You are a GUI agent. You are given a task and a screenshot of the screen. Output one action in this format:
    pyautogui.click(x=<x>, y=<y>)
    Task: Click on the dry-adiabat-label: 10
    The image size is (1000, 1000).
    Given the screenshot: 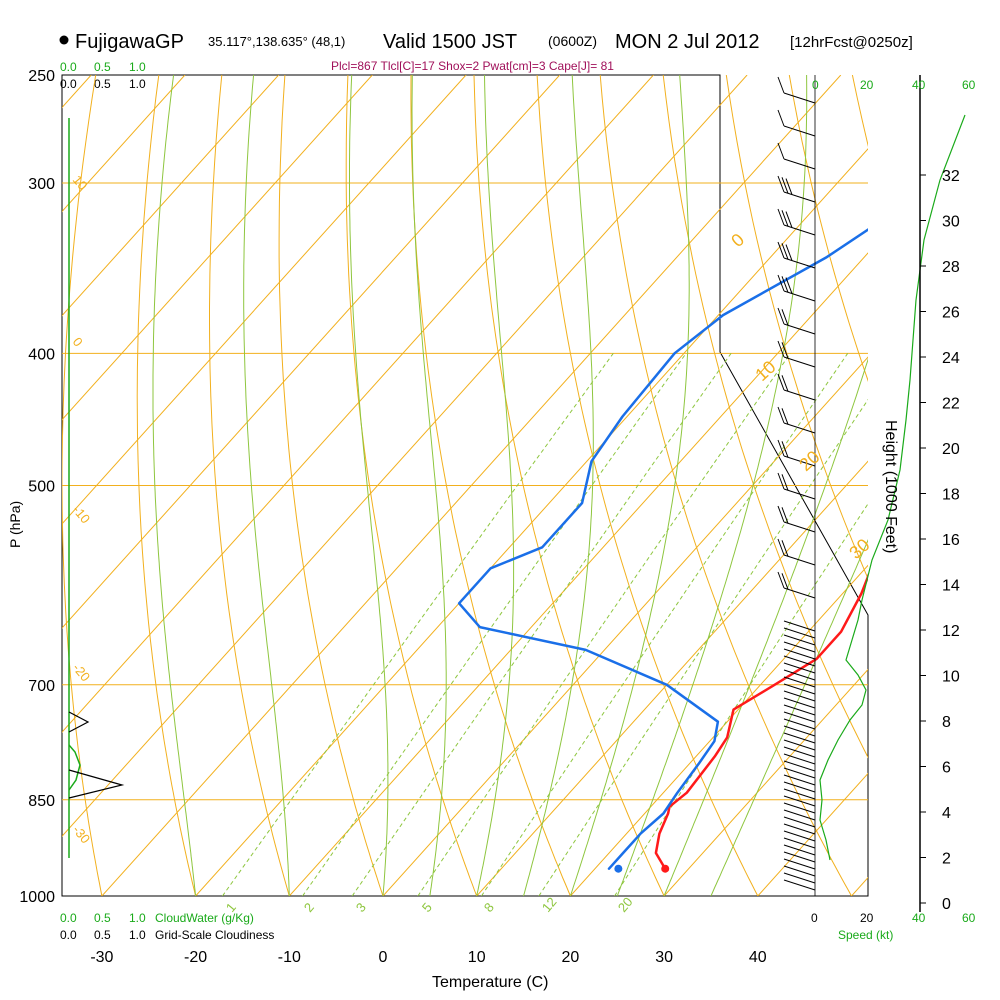 What is the action you would take?
    pyautogui.click(x=80, y=182)
    